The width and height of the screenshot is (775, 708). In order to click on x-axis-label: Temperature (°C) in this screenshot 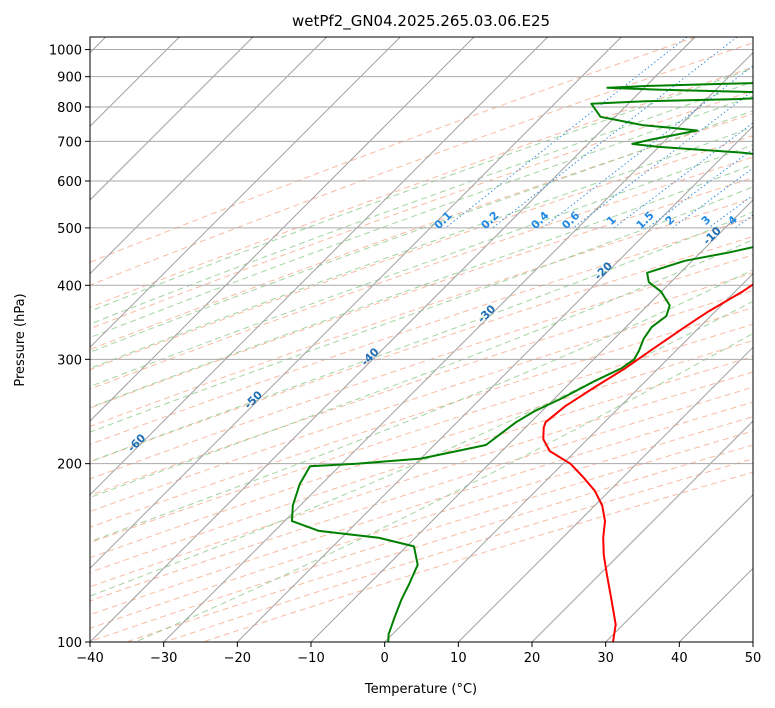, I will do `click(420, 689)`.